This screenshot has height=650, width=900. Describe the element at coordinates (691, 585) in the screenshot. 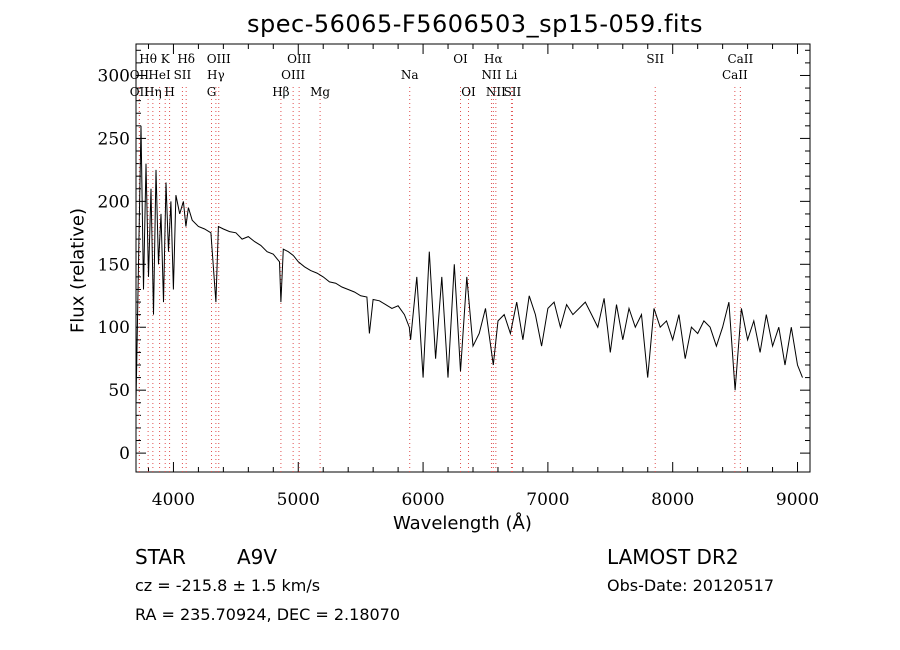

I see `observation-date: Obs-Date: 20120517` at that location.